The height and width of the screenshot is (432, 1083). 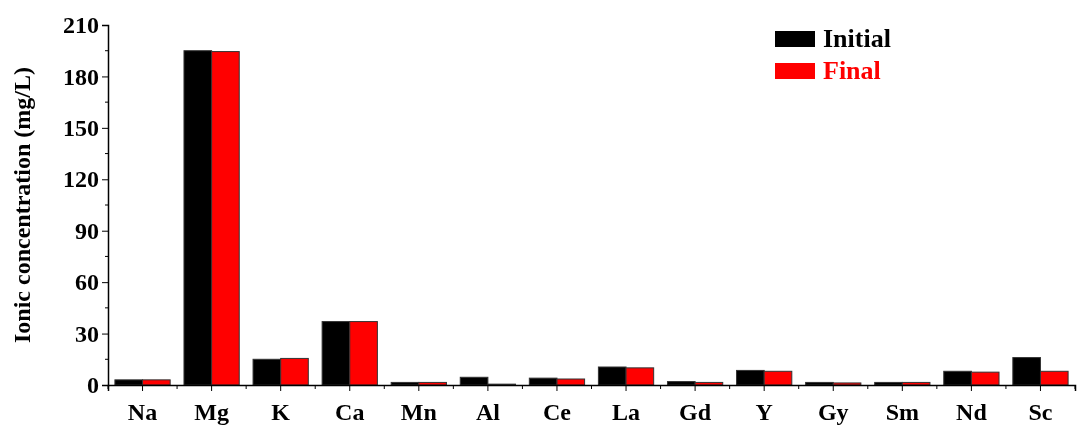 What do you see at coordinates (695, 412) in the screenshot?
I see `x-tick-label: Gd` at bounding box center [695, 412].